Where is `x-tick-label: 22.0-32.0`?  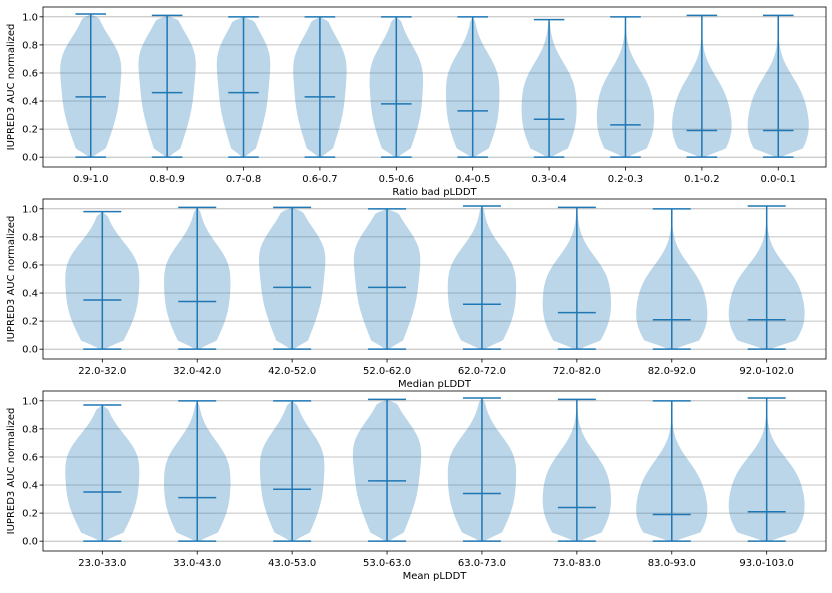
x-tick-label: 22.0-32.0 is located at coordinates (102, 371).